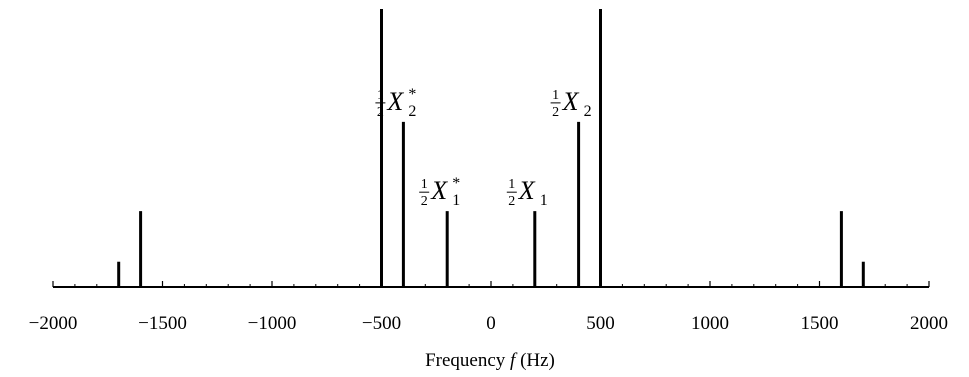 Image resolution: width=969 pixels, height=377 pixels. What do you see at coordinates (929, 323) in the screenshot?
I see `x-tick-label: 2000` at bounding box center [929, 323].